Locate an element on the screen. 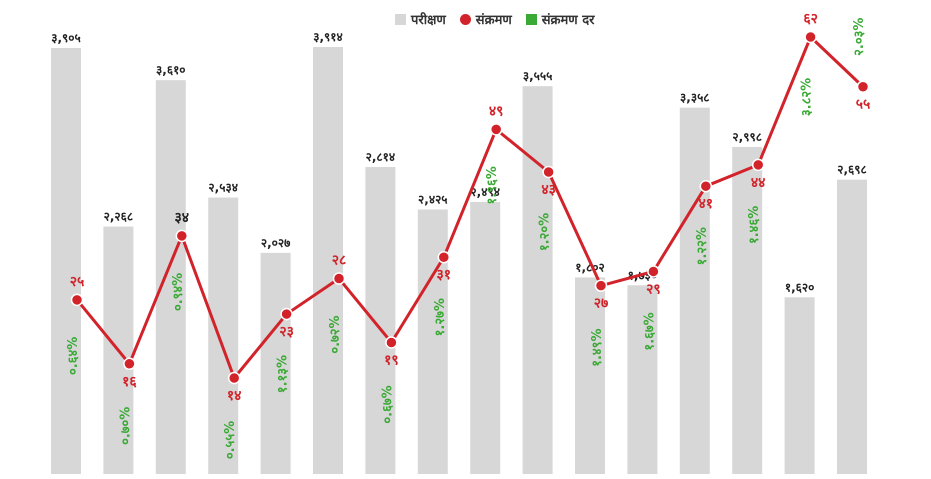 Image resolution: width=931 pixels, height=479 pixels. legend-item-rate: संक्रमण दर is located at coordinates (560, 19).